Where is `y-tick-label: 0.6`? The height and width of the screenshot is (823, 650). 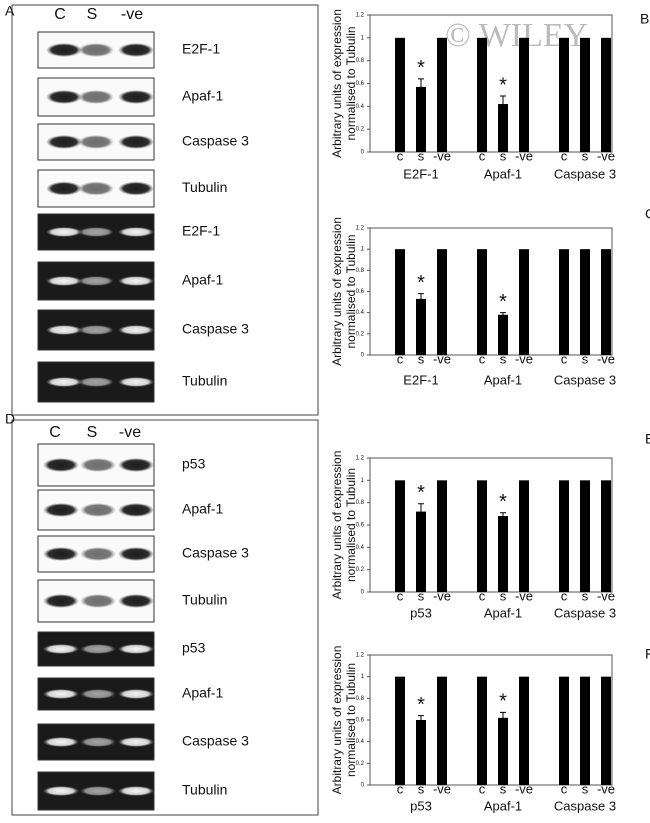
y-tick-label: 0.6 is located at coordinates (360, 84).